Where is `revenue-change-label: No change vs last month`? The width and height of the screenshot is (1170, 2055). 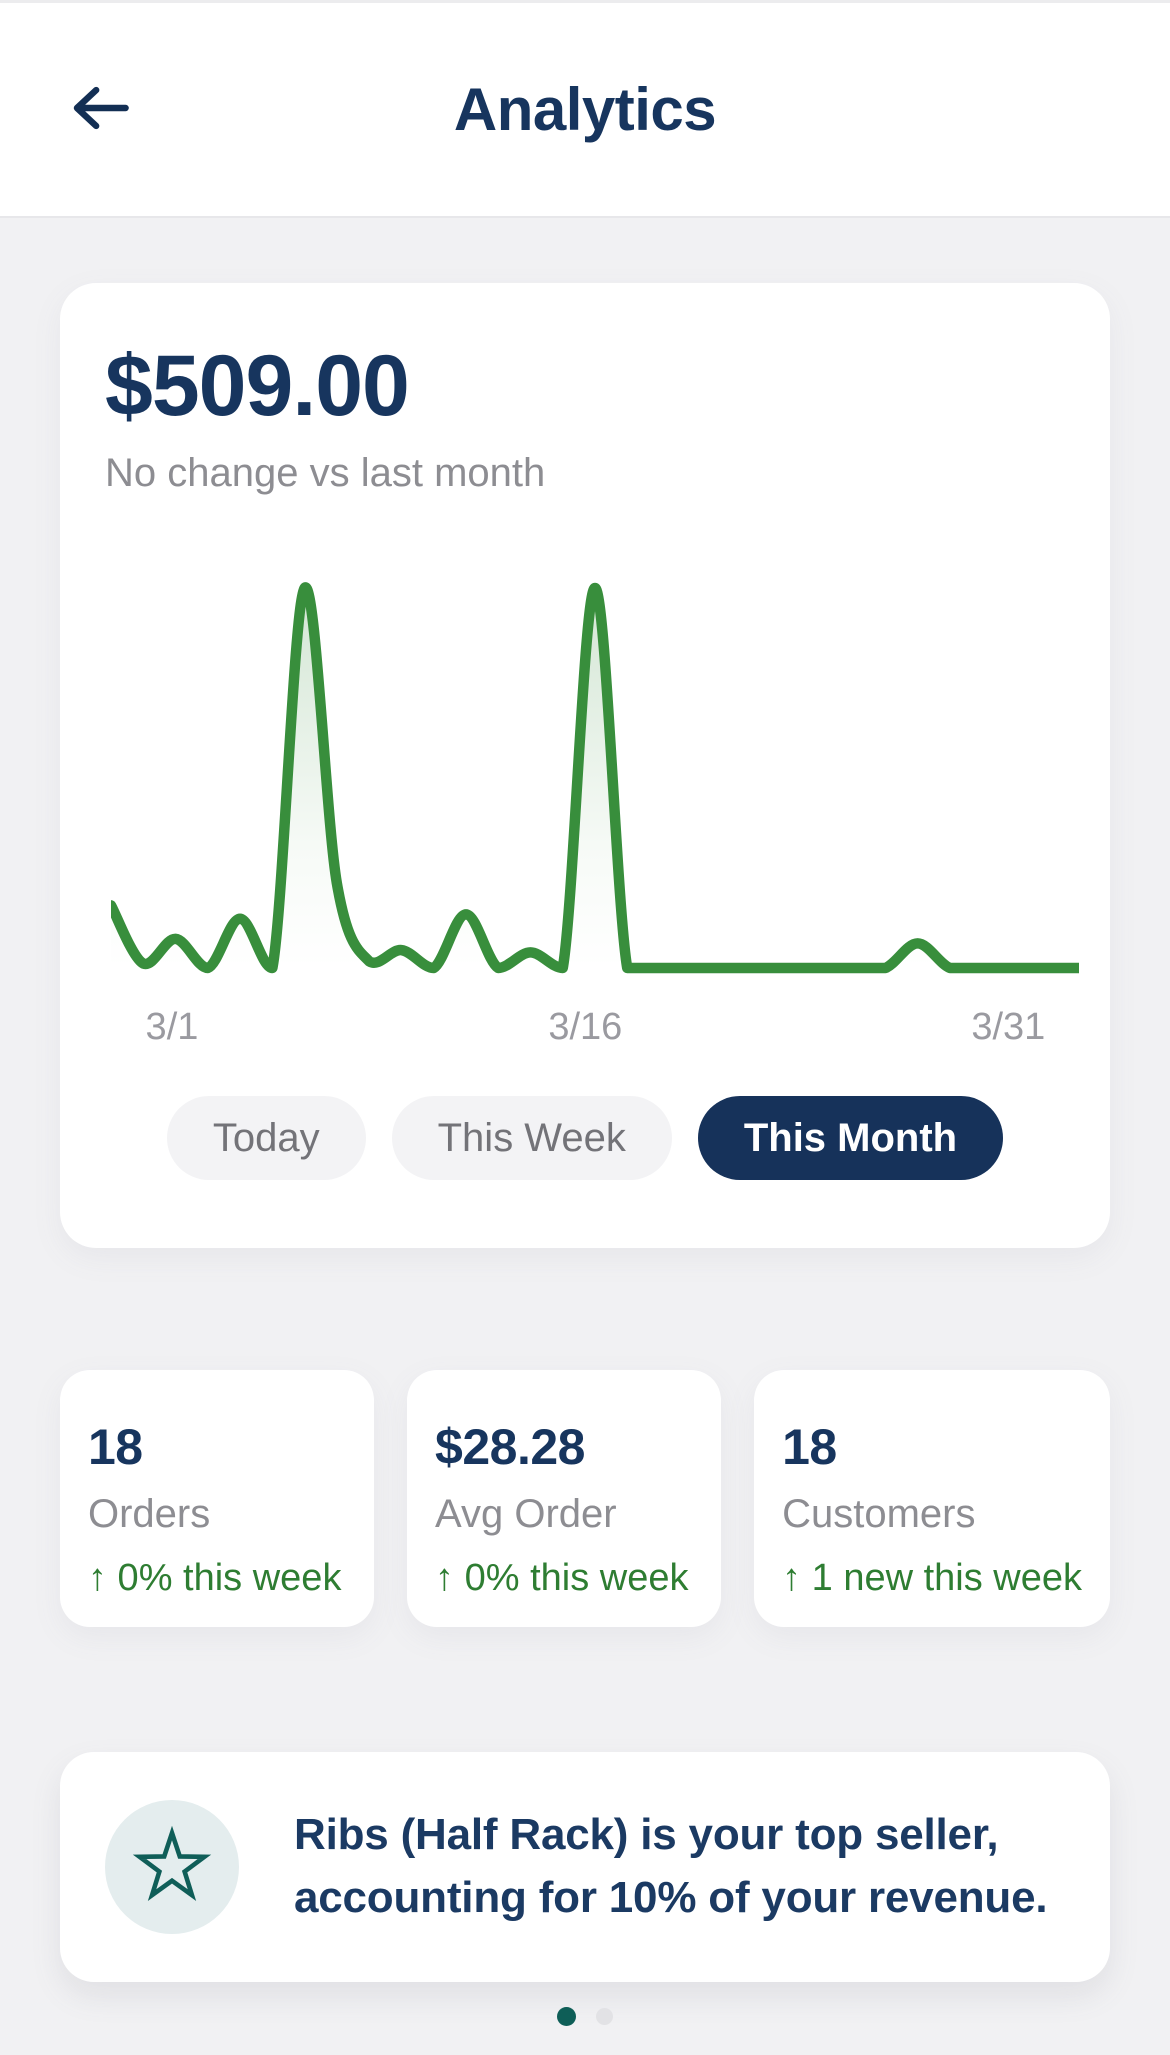 revenue-change-label: No change vs last month is located at coordinates (325, 473).